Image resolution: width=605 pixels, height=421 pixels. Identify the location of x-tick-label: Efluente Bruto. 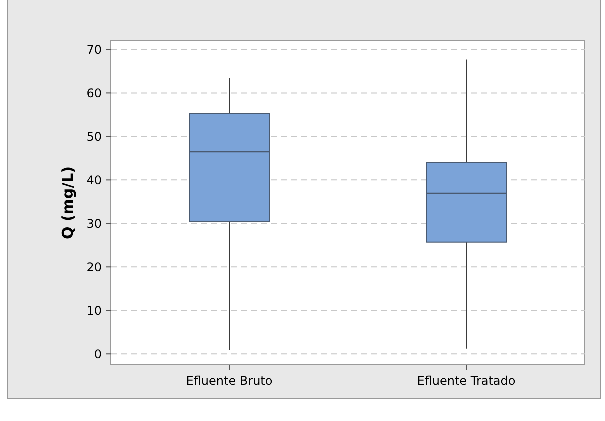
(229, 381).